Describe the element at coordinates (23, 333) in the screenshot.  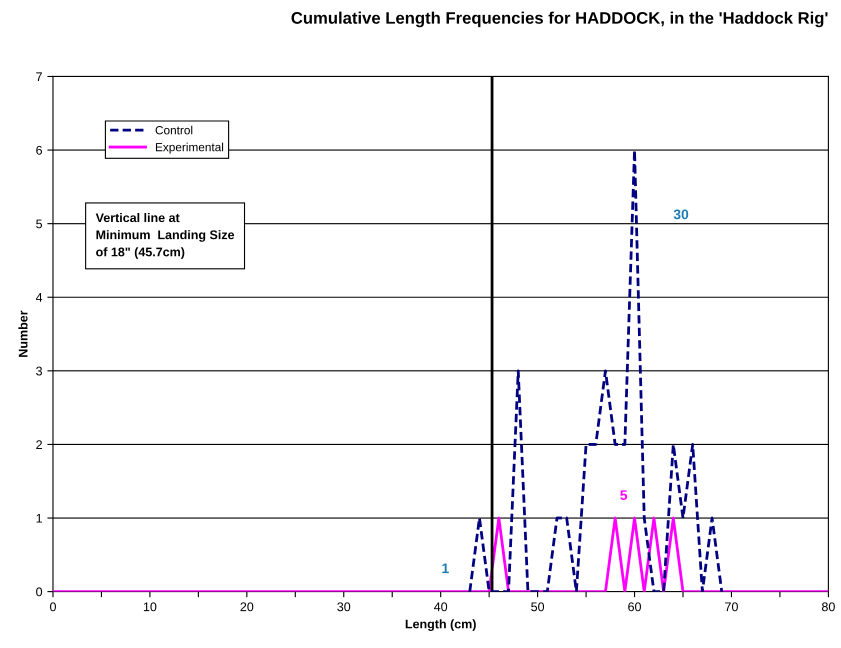
I see `y-axis-title: Number` at that location.